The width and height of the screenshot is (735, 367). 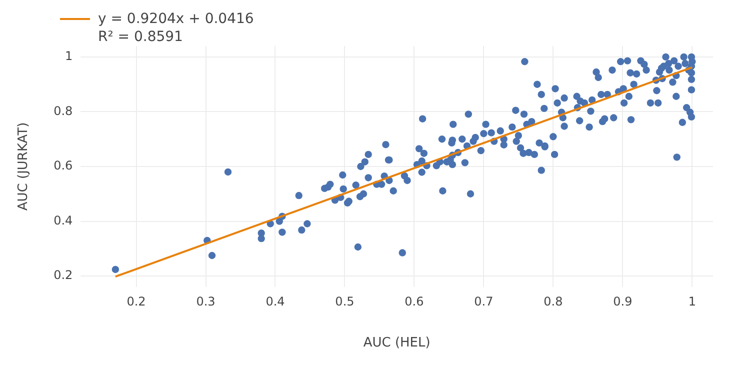 What do you see at coordinates (414, 301) in the screenshot?
I see `x-tick-label: 0.6` at bounding box center [414, 301].